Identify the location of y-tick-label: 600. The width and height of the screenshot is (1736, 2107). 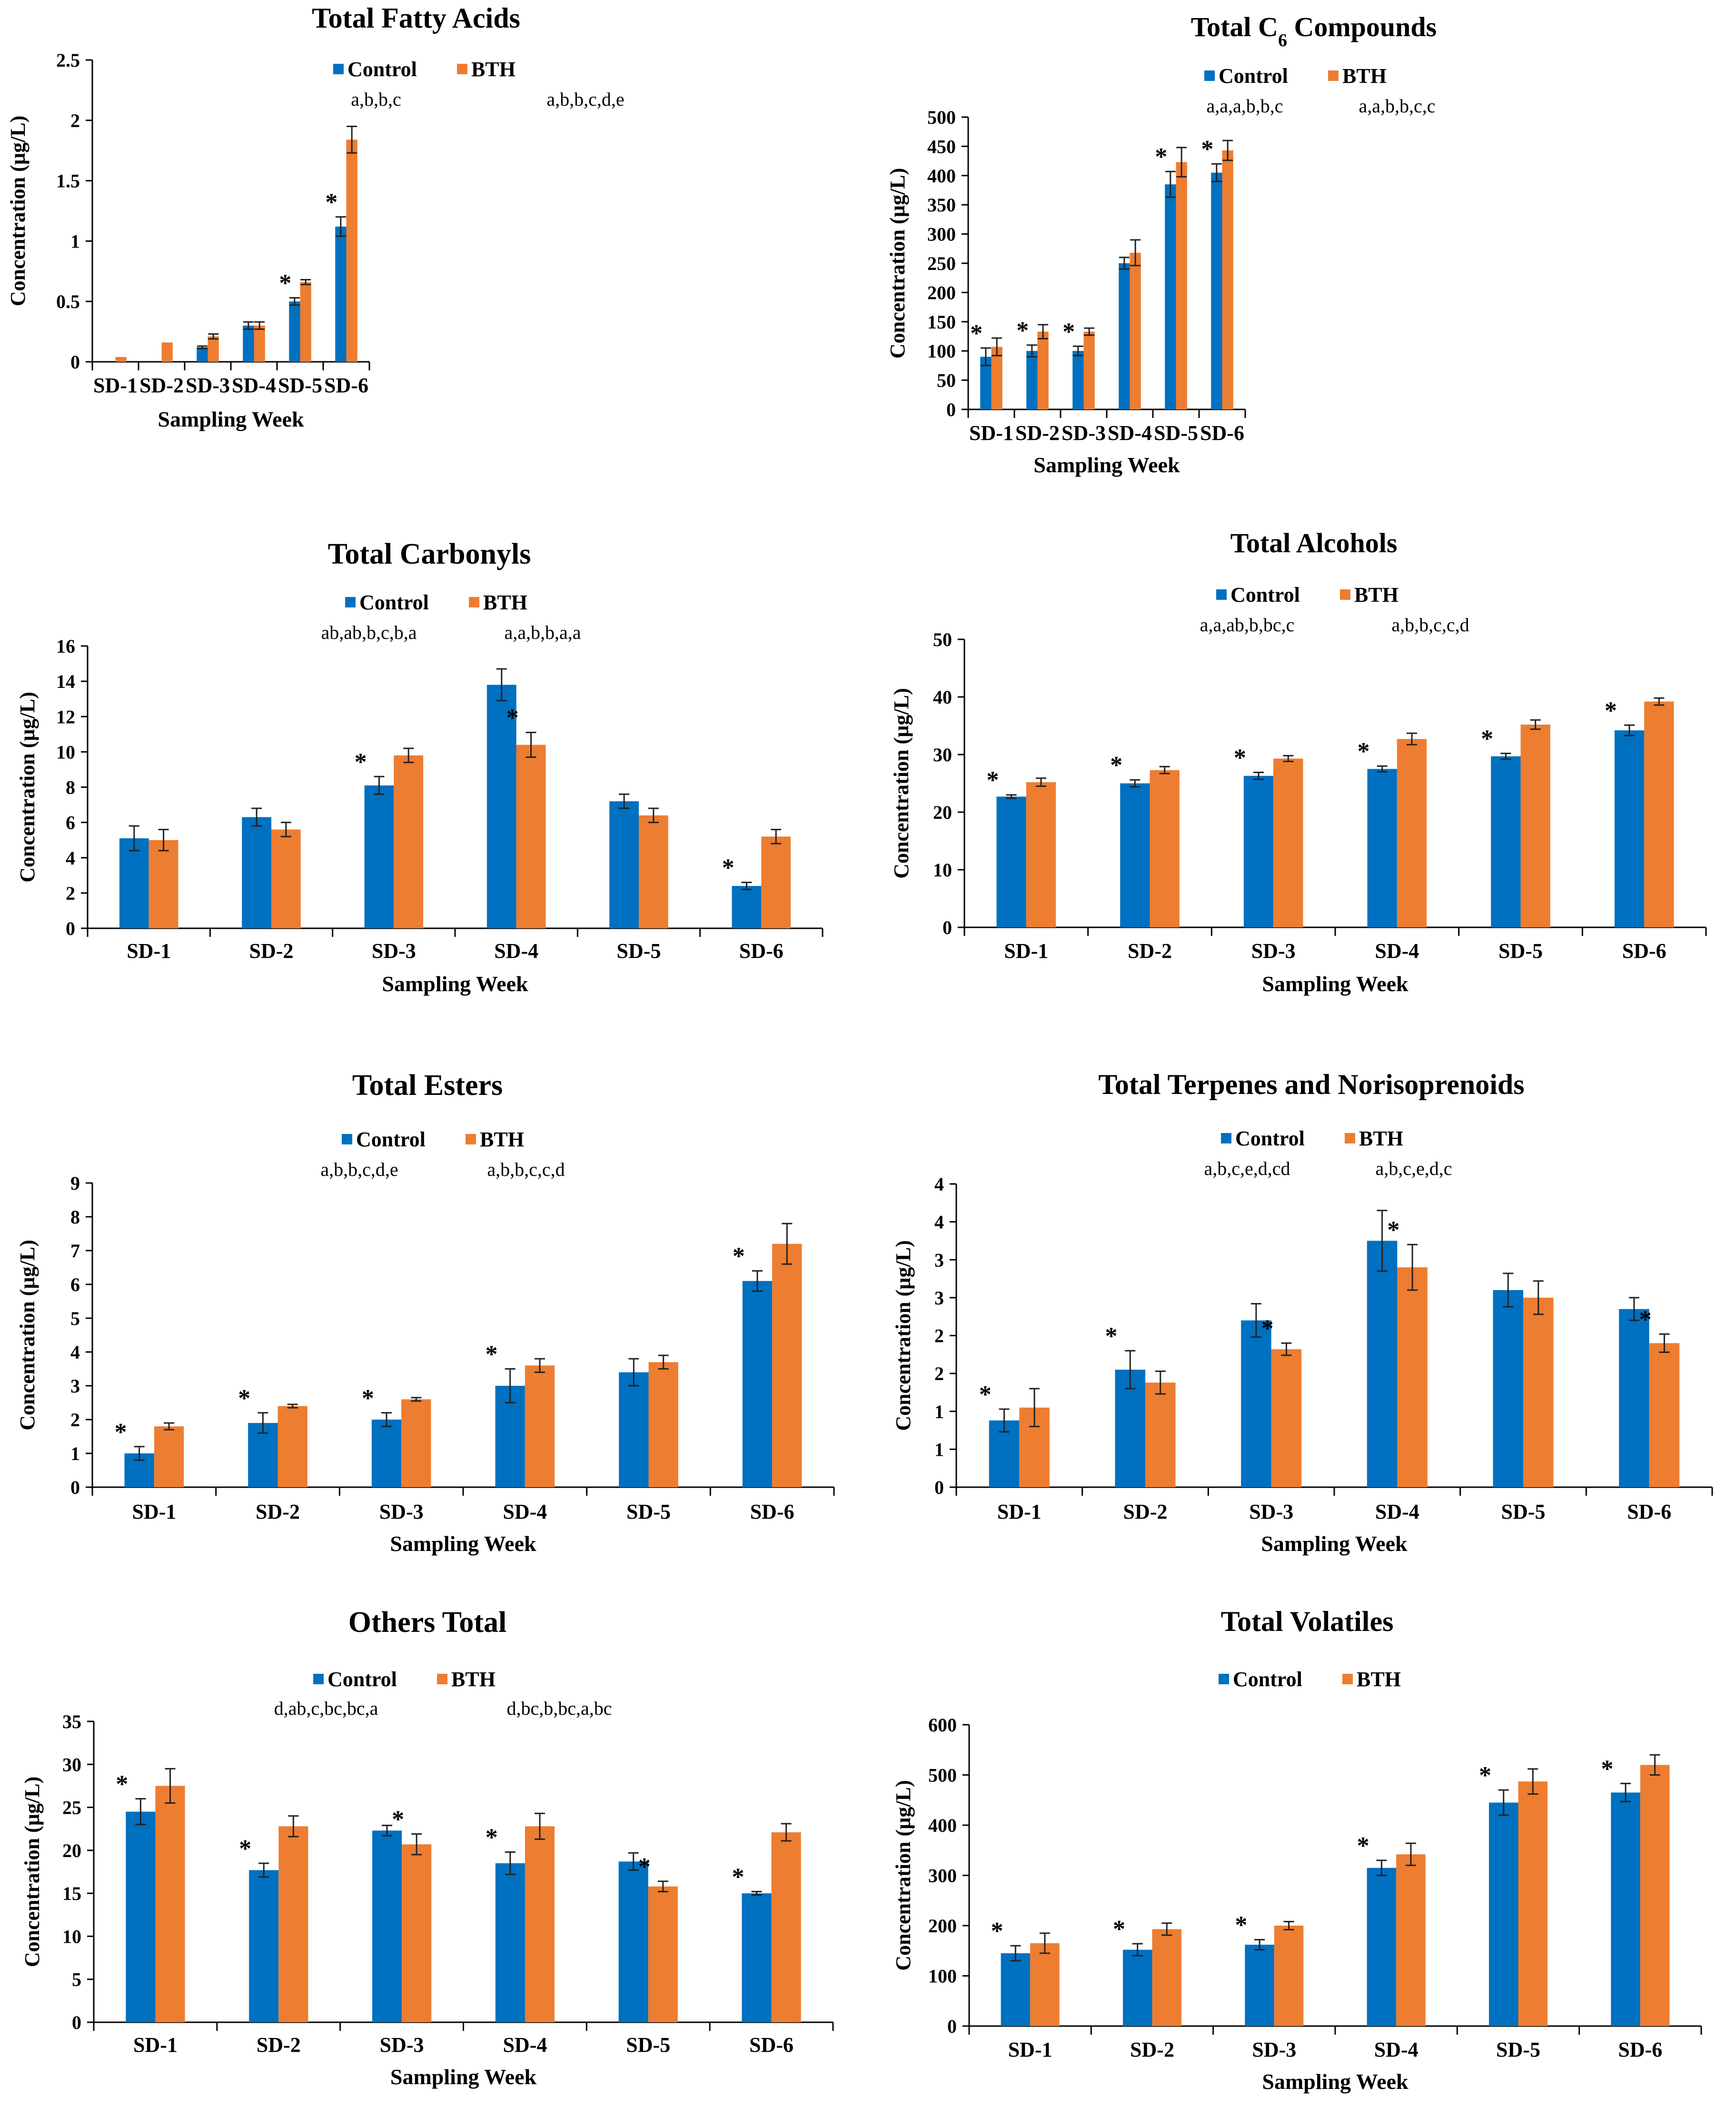
(942, 1725).